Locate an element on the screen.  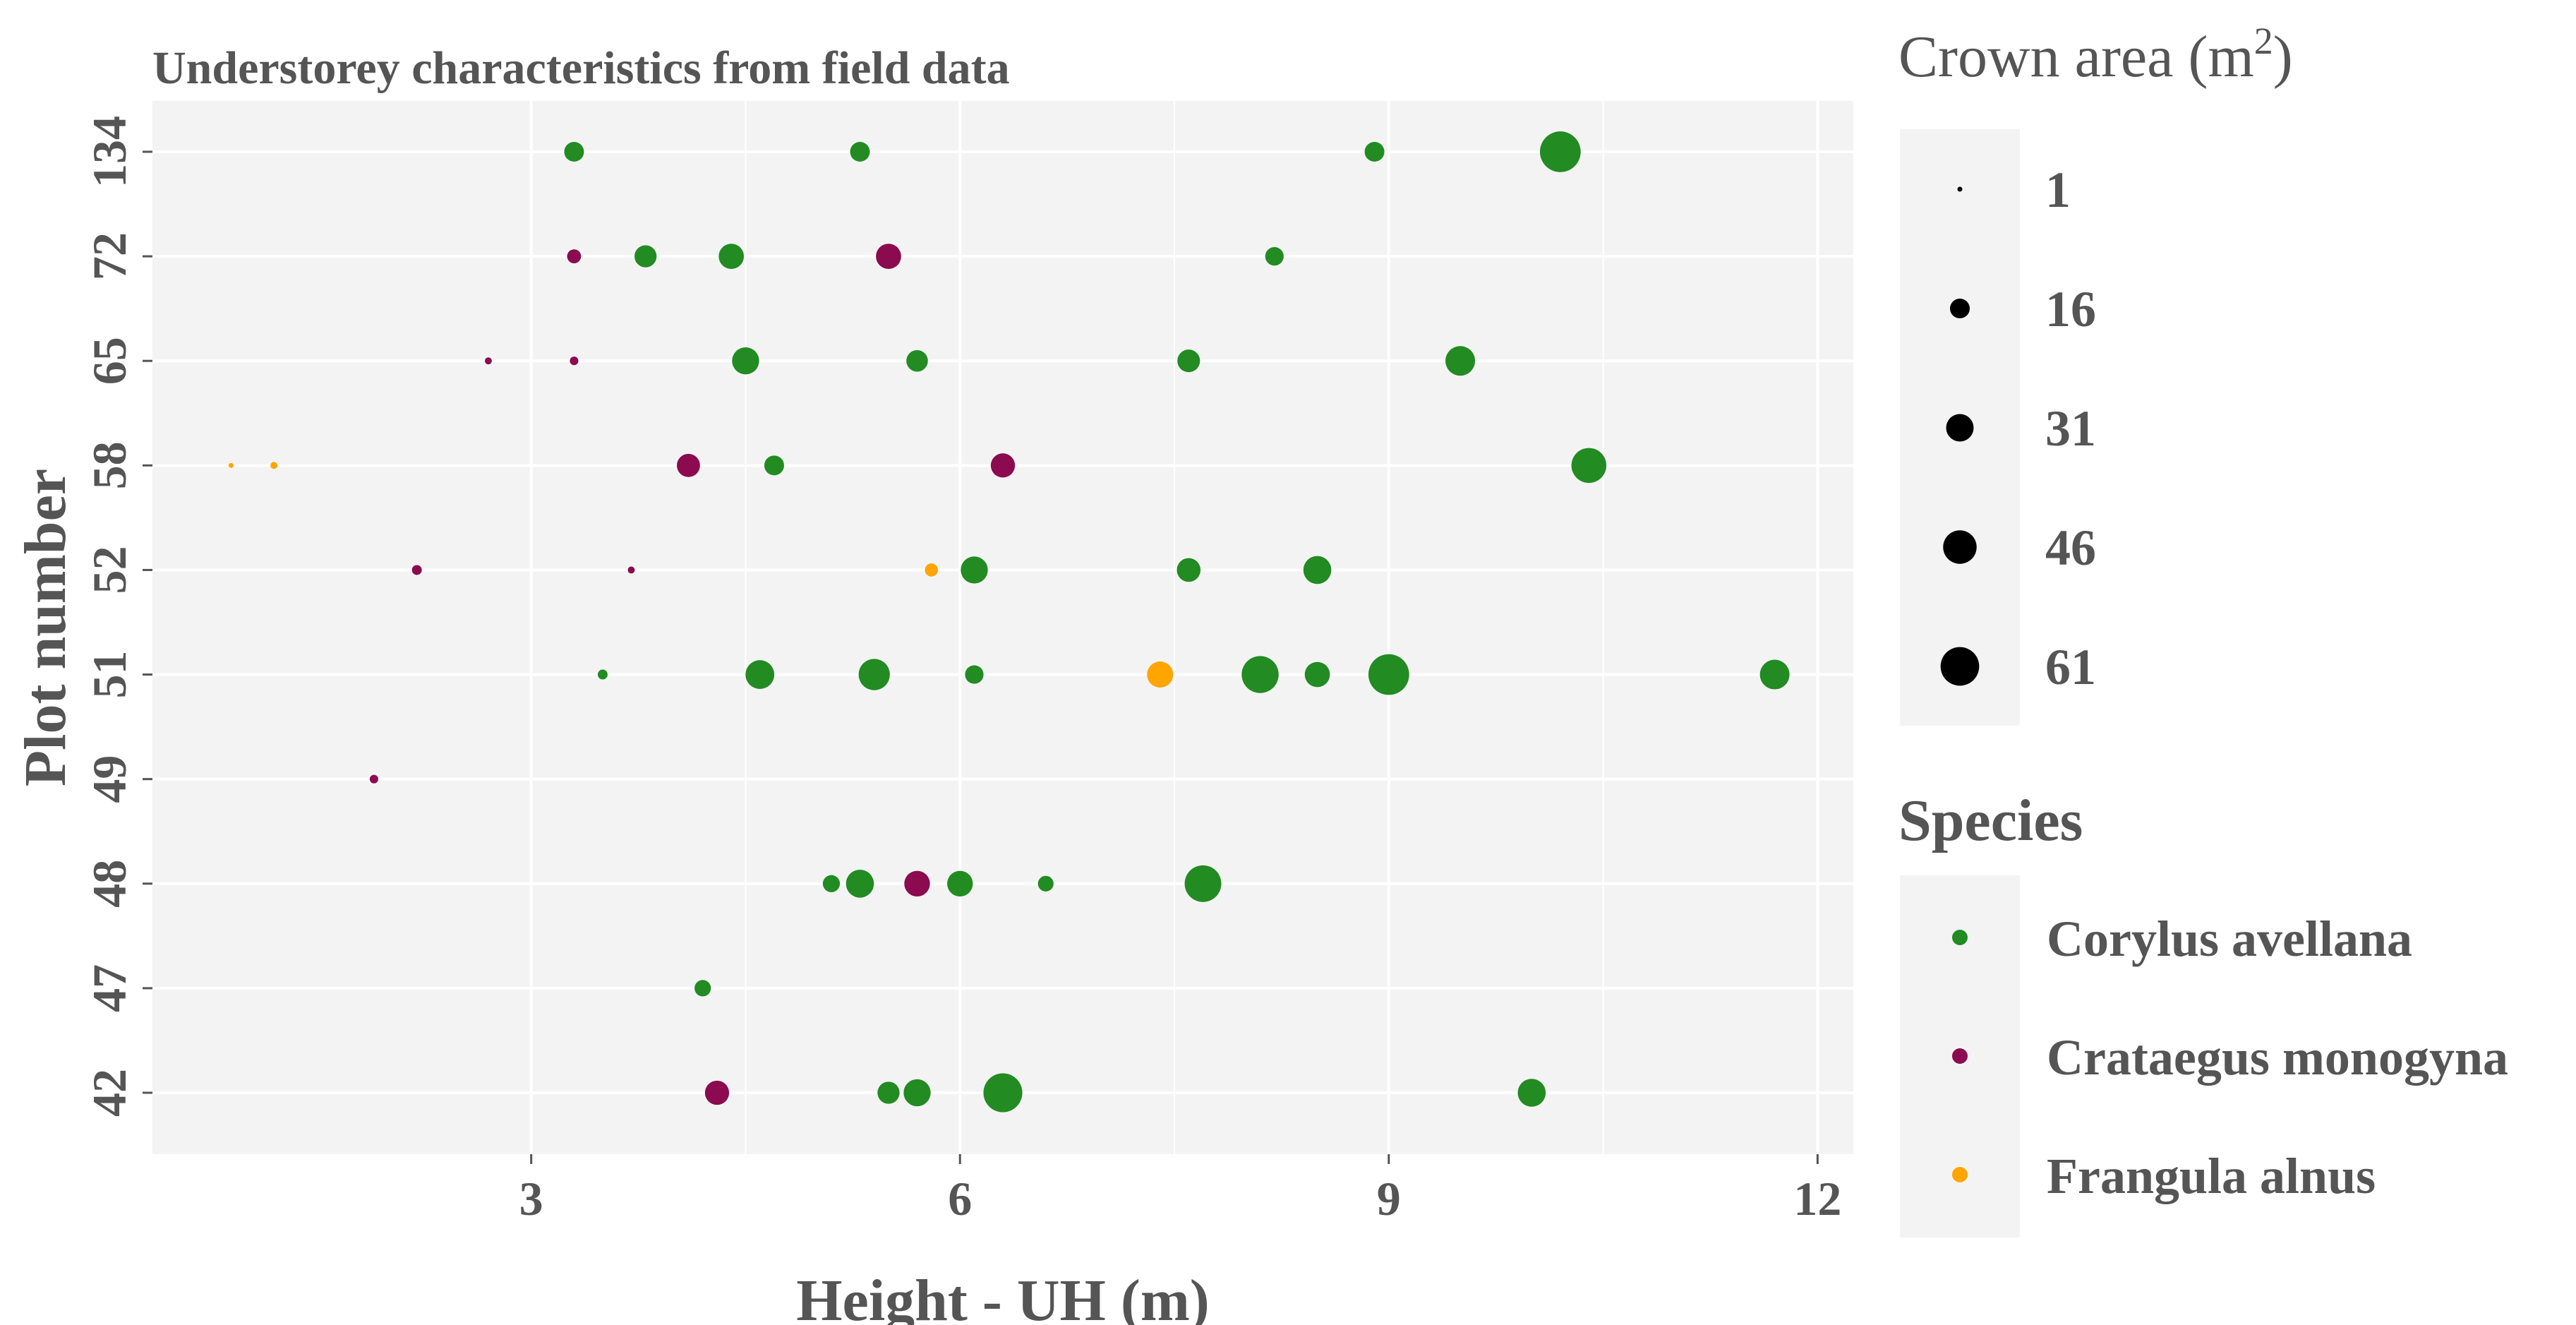
y-axis-ticks: 42 47 48 49 51 52 58 65 72 134 is located at coordinates (117, 617).